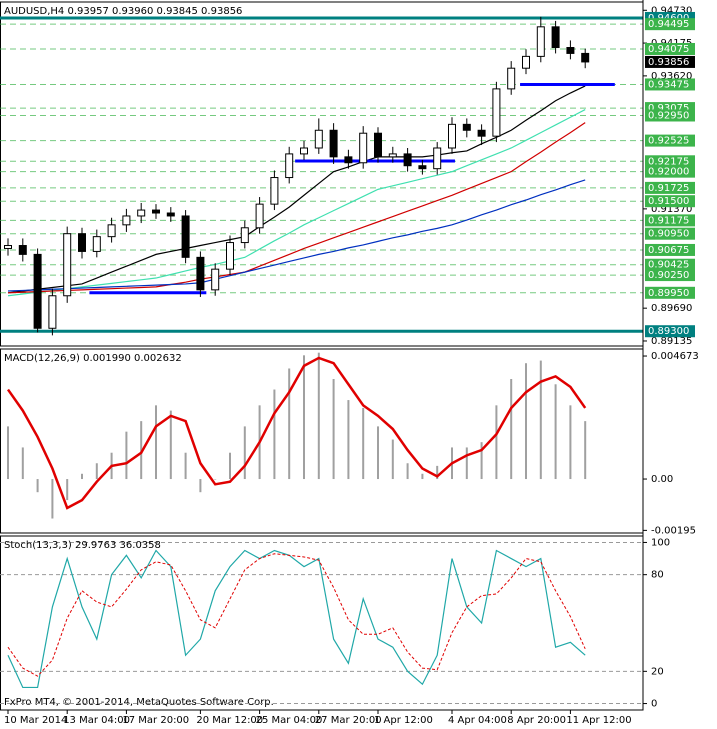 This screenshot has height=729, width=717. I want to click on y-tick-label: 0.91370, so click(671, 209).